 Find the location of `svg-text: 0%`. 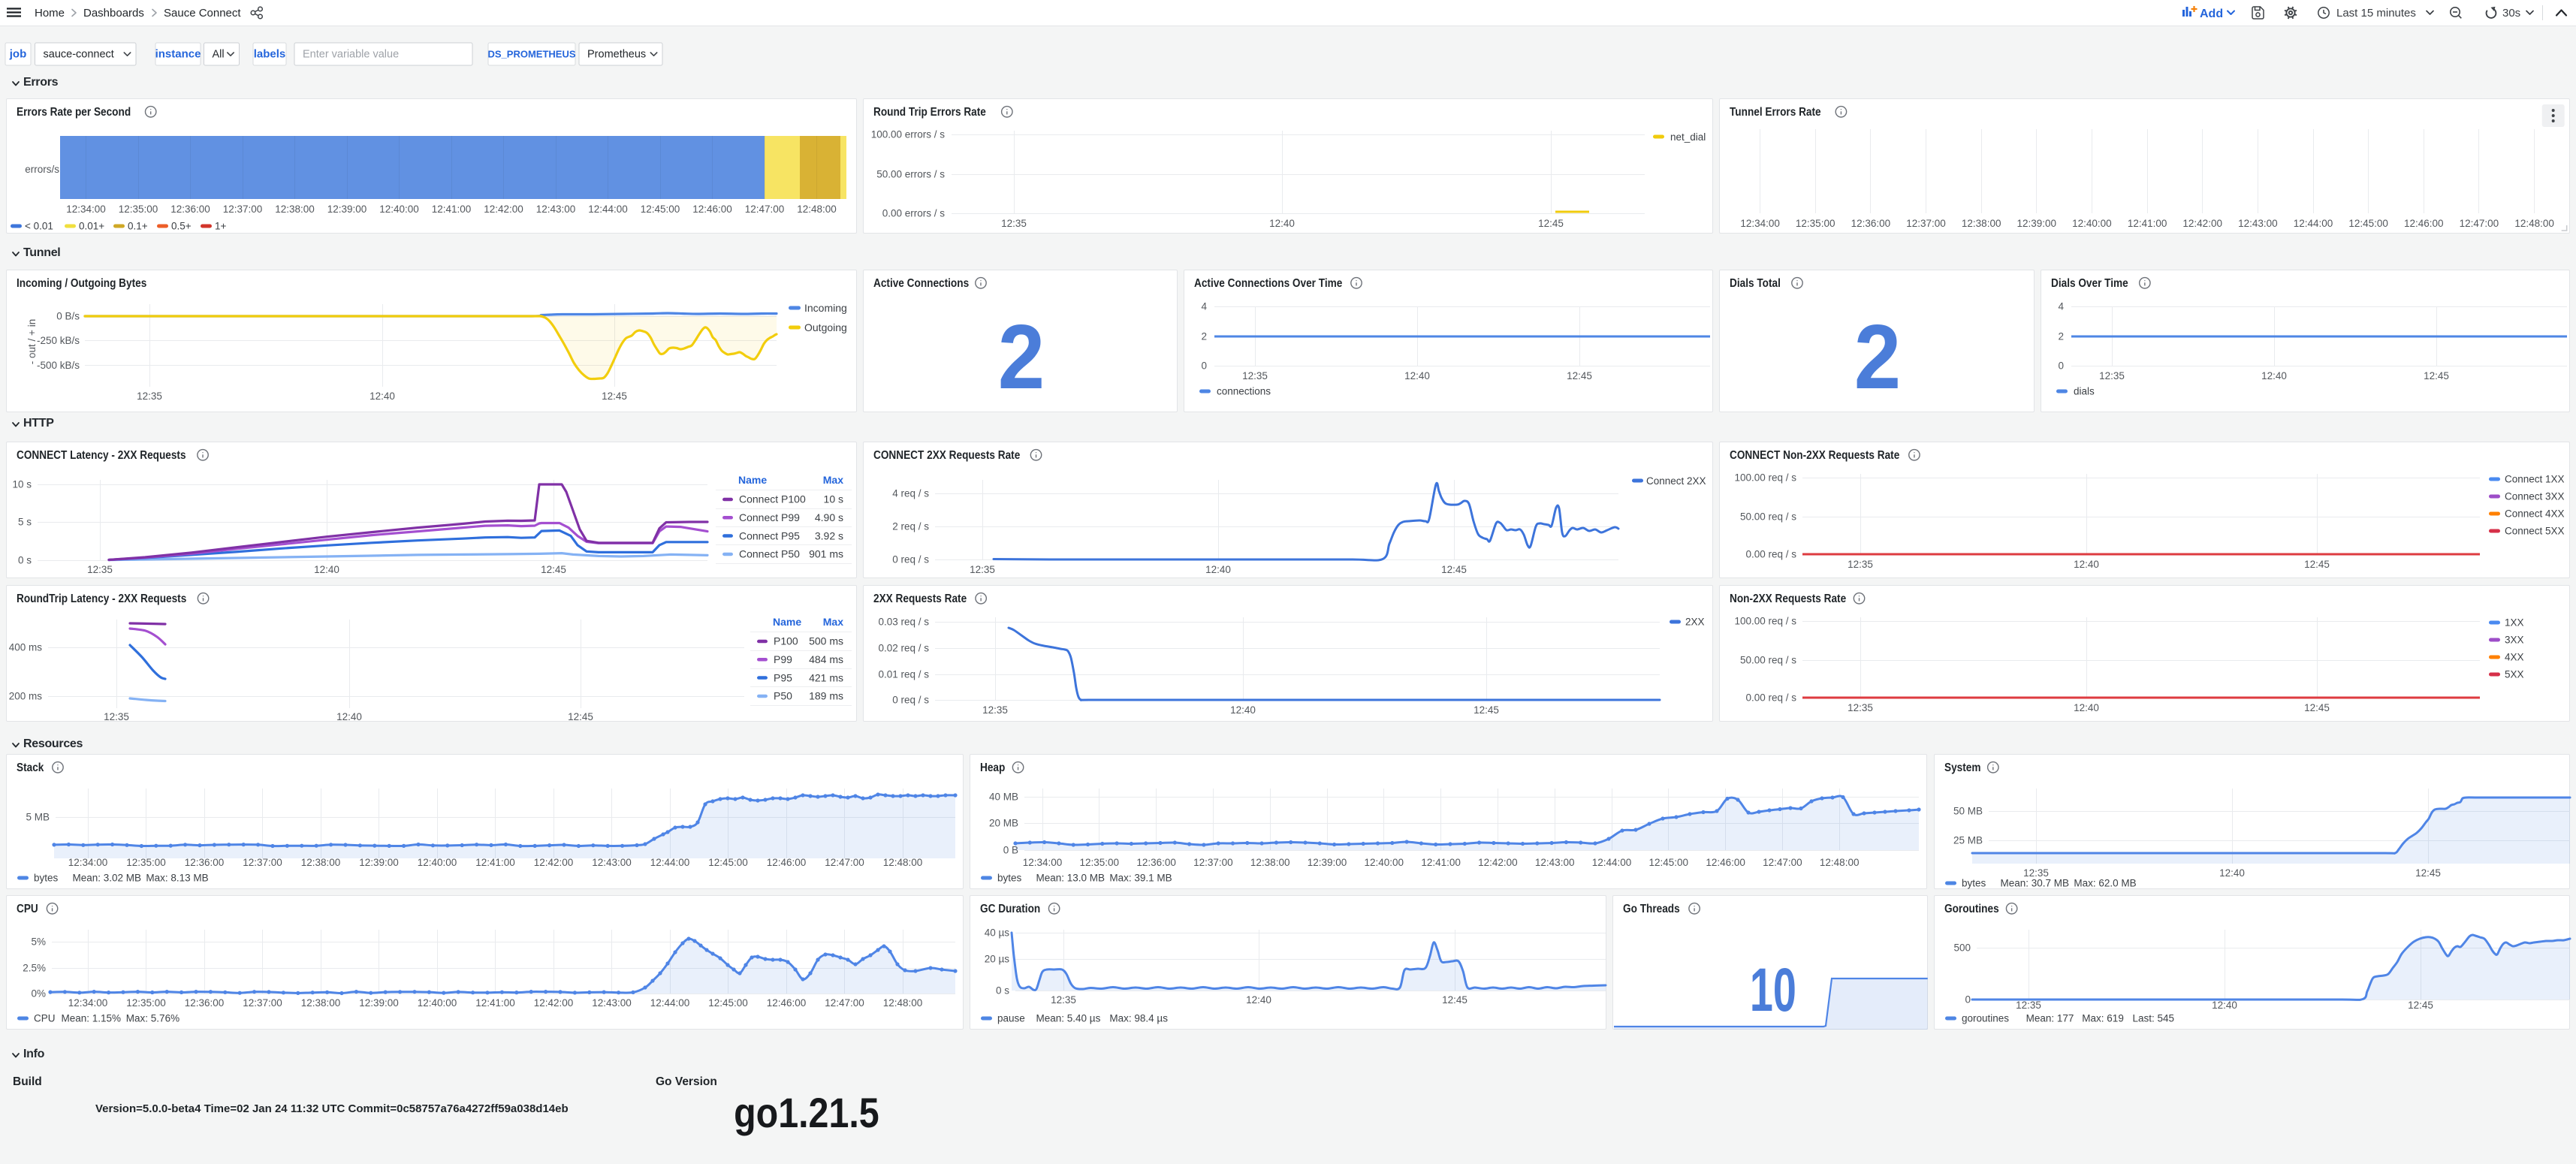

svg-text: 0% is located at coordinates (38, 994).